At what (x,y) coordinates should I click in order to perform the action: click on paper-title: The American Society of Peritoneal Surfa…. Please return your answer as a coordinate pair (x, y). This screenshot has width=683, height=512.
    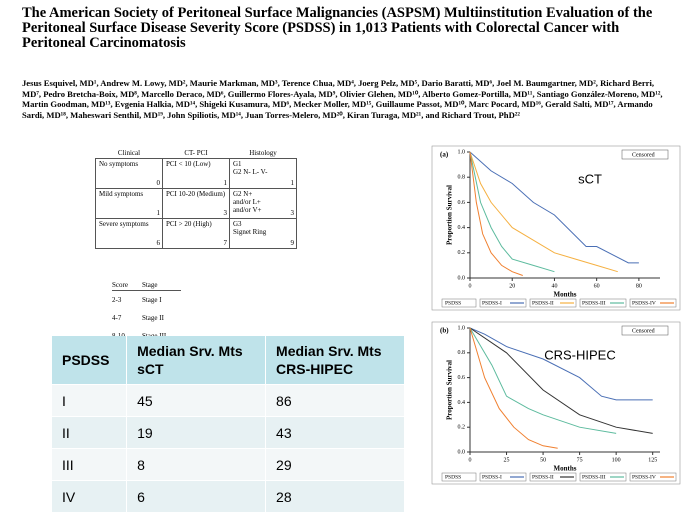
    Looking at the image, I should click on (337, 28).